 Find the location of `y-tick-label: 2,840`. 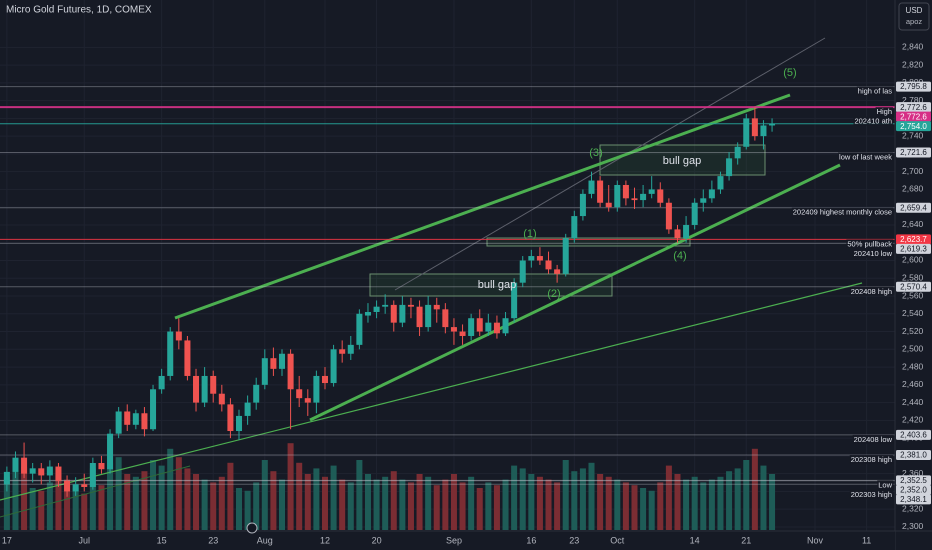

y-tick-label: 2,840 is located at coordinates (913, 47).